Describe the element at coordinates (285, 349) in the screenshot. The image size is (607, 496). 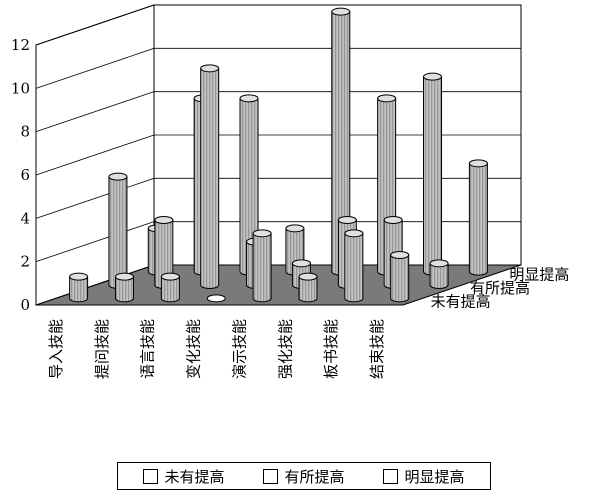
I see `x-tick-label: 强化技能` at that location.